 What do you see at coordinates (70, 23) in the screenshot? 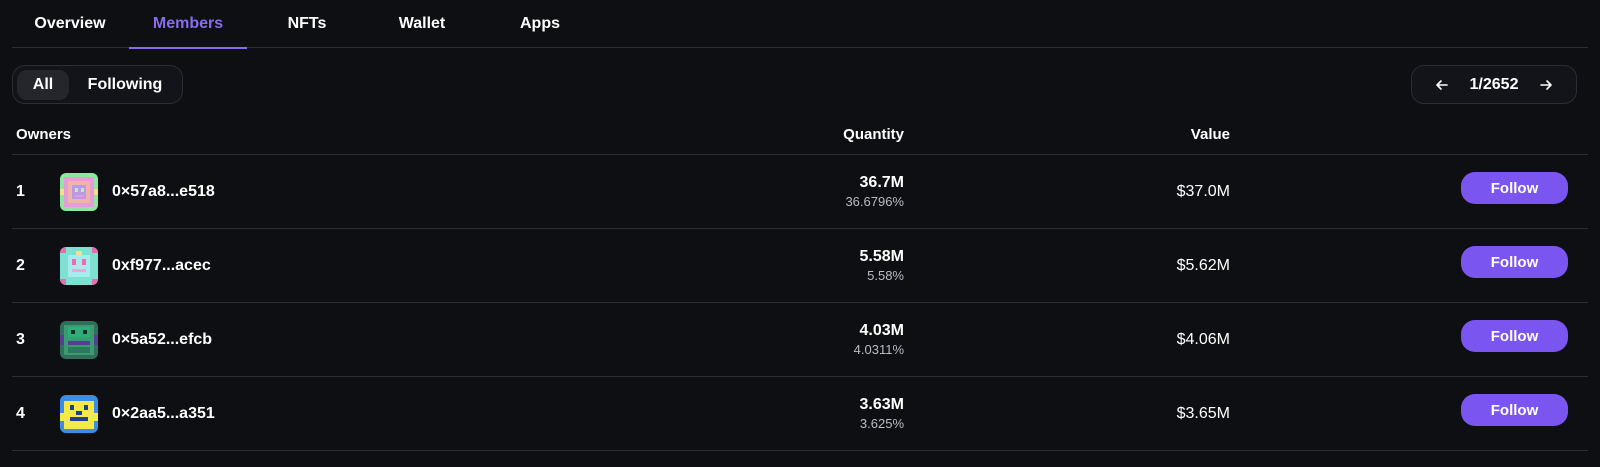
I see `tab-overview: Overview` at bounding box center [70, 23].